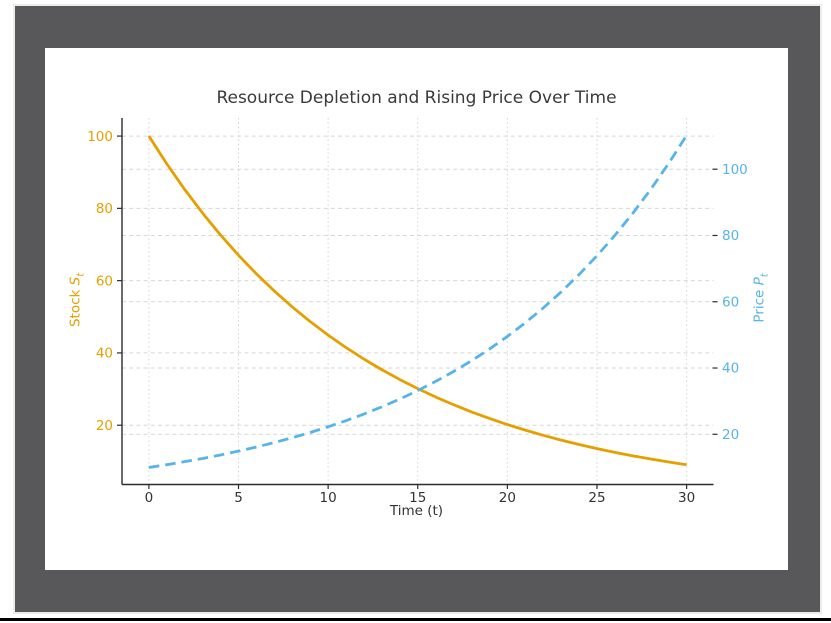  I want to click on x-axis-label: Time (t), so click(416, 511).